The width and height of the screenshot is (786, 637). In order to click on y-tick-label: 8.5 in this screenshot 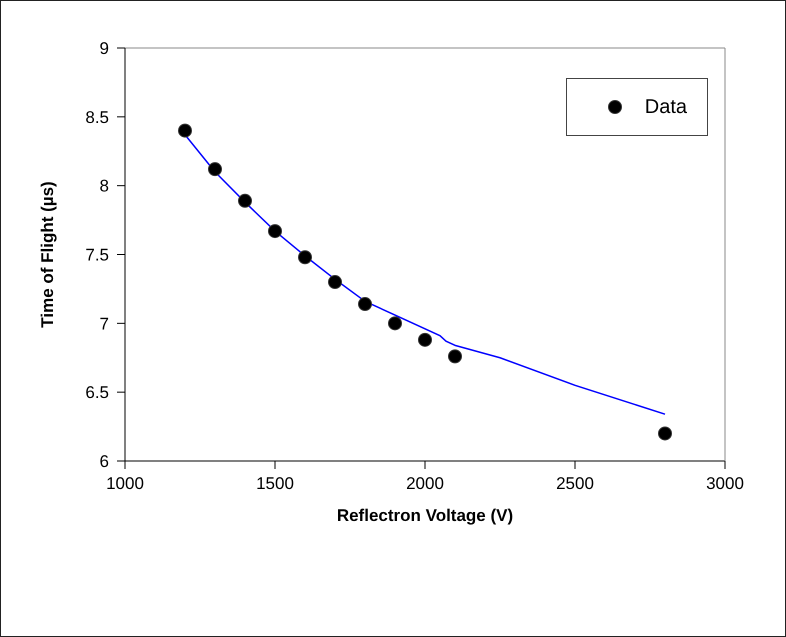, I will do `click(97, 117)`.